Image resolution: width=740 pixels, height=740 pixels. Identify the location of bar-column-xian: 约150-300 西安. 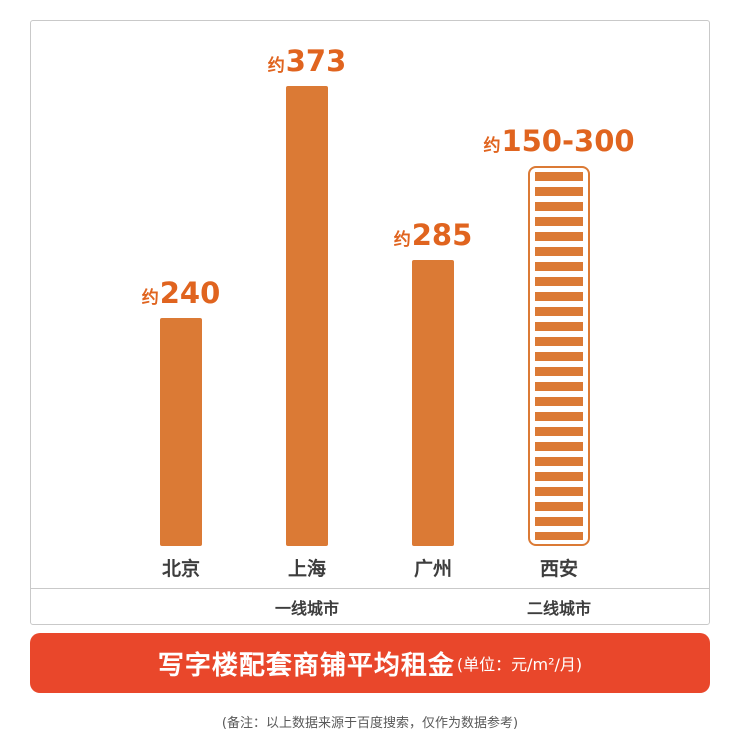
(558, 357).